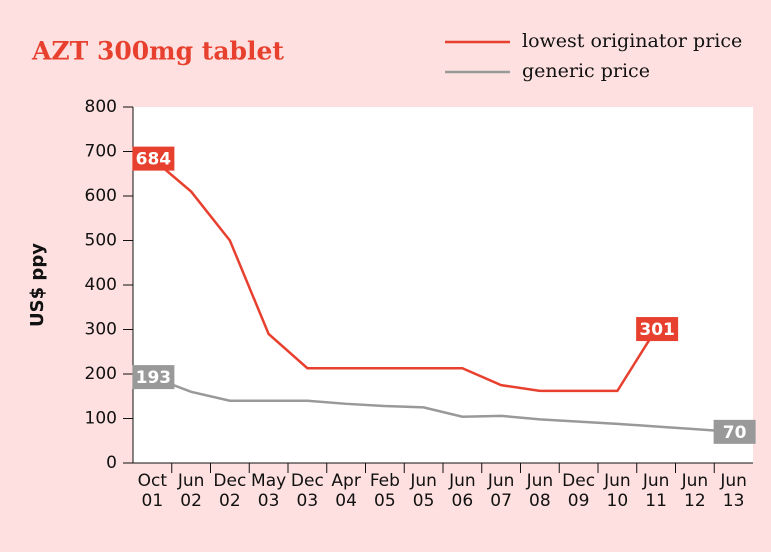  Describe the element at coordinates (101, 374) in the screenshot. I see `y-tick-label: 200` at that location.